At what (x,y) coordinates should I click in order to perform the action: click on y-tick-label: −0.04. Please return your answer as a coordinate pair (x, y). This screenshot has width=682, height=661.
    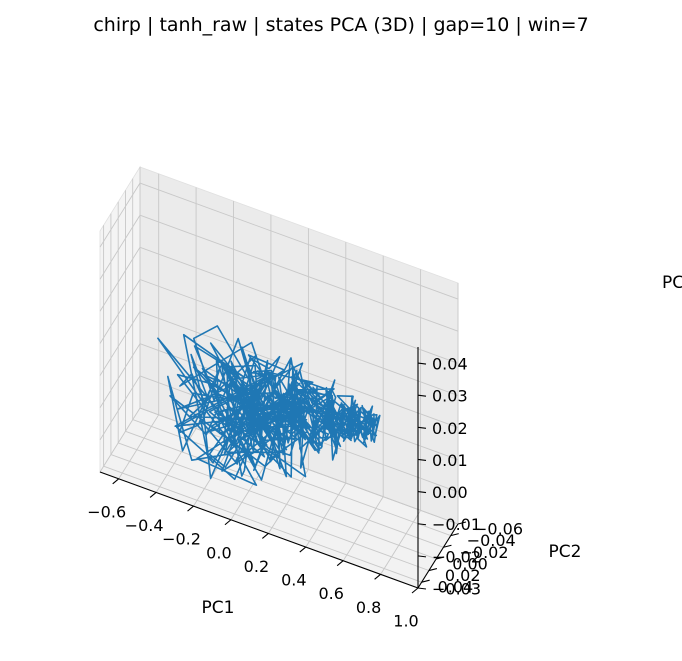
    Looking at the image, I should click on (491, 540).